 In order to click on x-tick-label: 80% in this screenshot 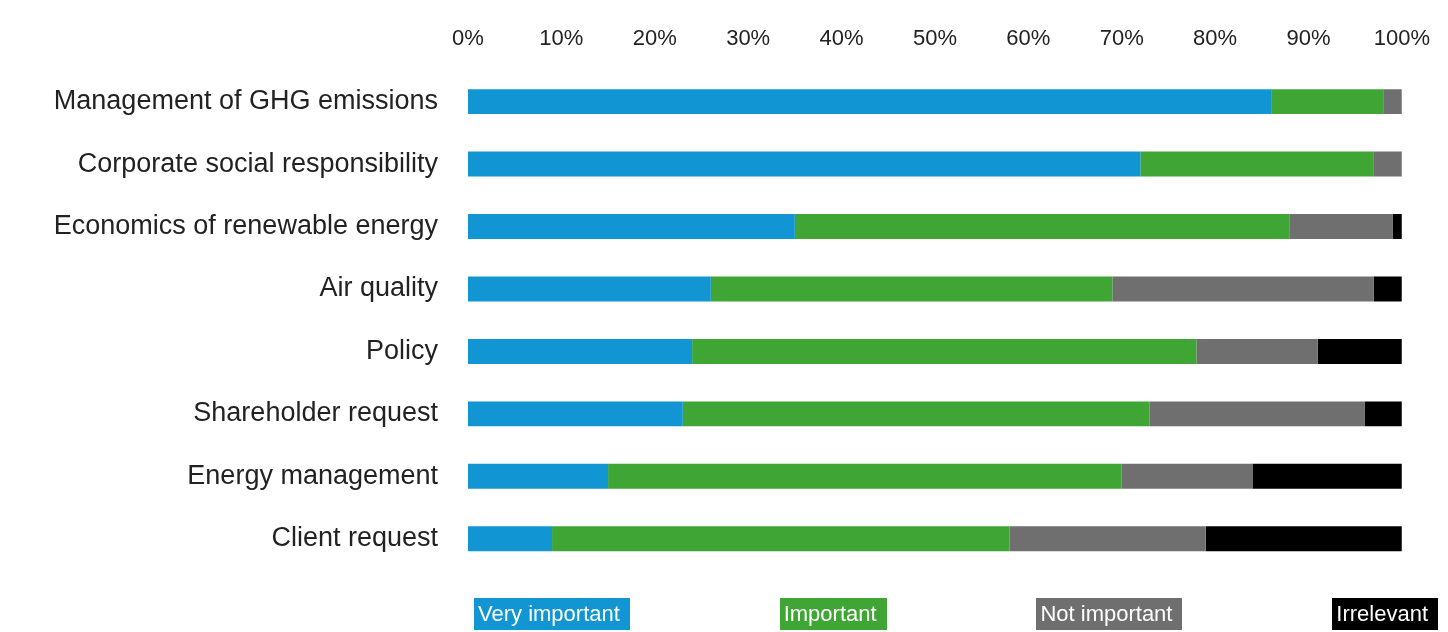, I will do `click(1215, 38)`.